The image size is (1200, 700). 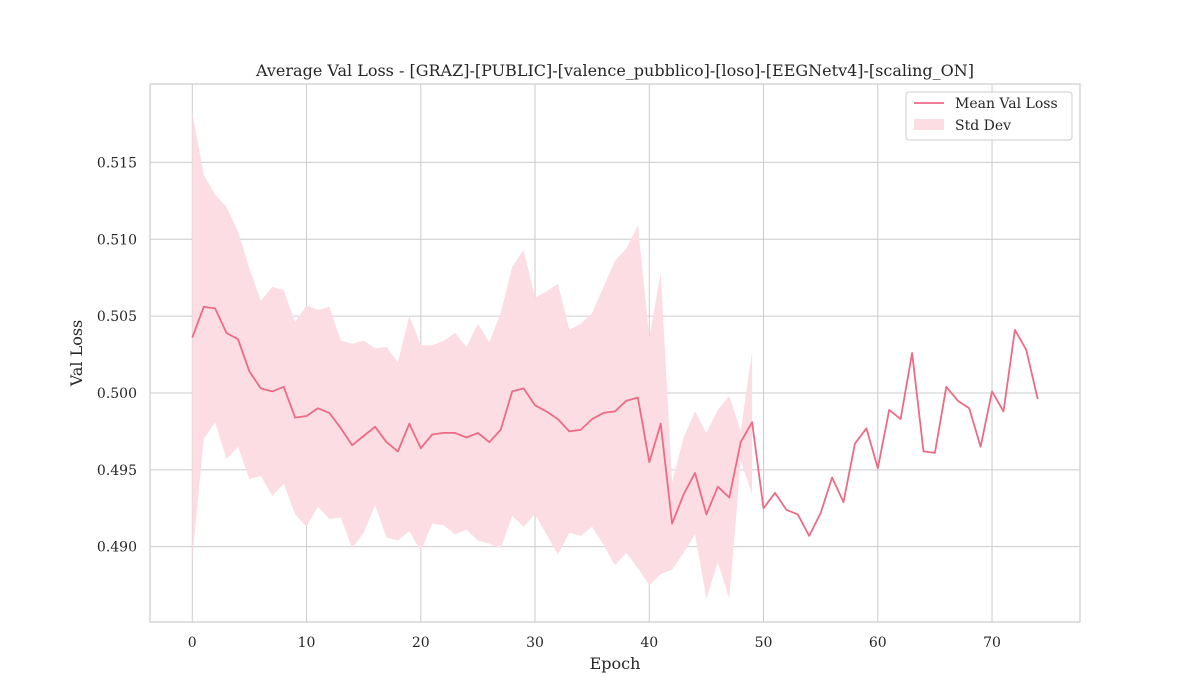 I want to click on legend-box, so click(x=989, y=116).